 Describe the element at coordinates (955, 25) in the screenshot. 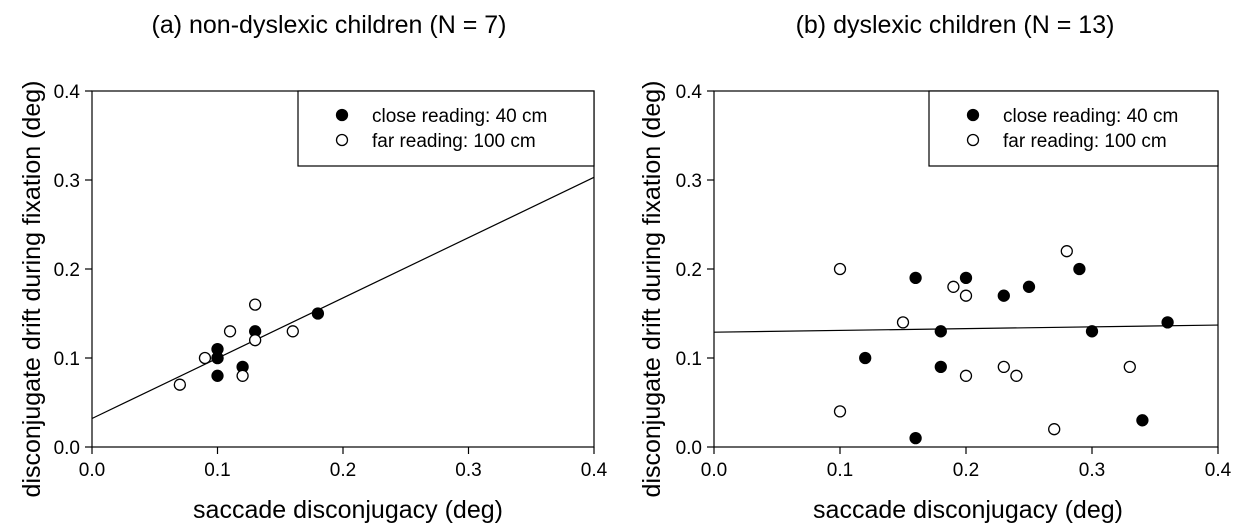

I see `chart-title: (b) dyslexic children (N = 13)` at that location.